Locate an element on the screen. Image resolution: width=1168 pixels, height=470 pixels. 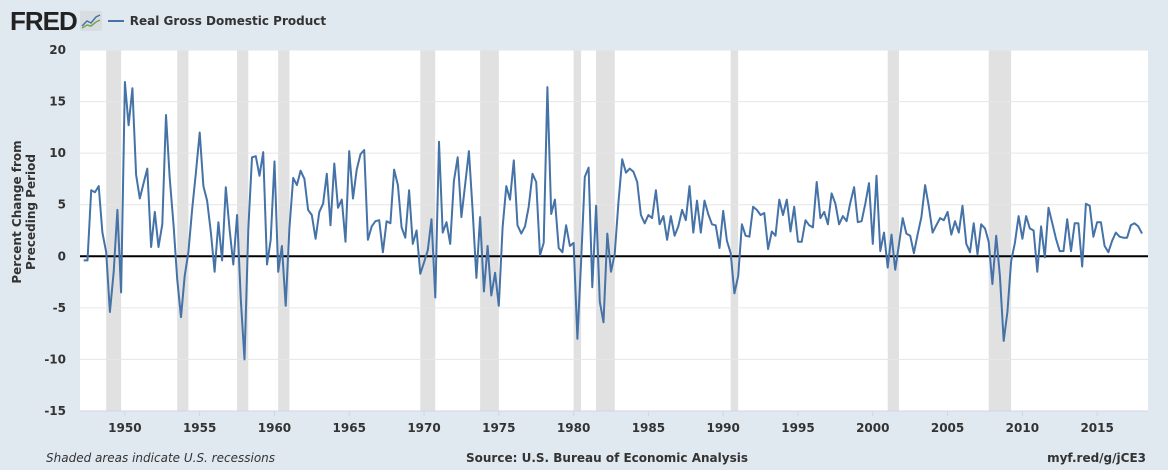
x-tick-label: 1970 is located at coordinates (423, 428).